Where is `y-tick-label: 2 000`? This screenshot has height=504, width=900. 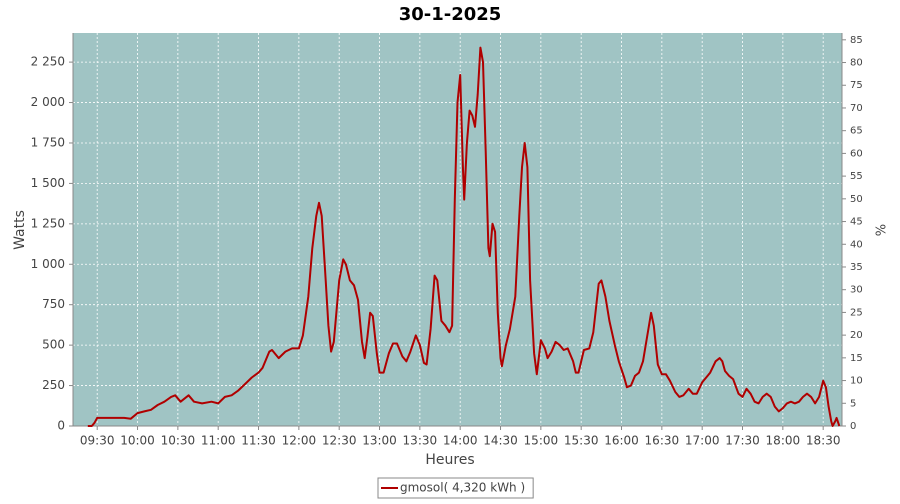
y-tick-label: 2 000 is located at coordinates (48, 102).